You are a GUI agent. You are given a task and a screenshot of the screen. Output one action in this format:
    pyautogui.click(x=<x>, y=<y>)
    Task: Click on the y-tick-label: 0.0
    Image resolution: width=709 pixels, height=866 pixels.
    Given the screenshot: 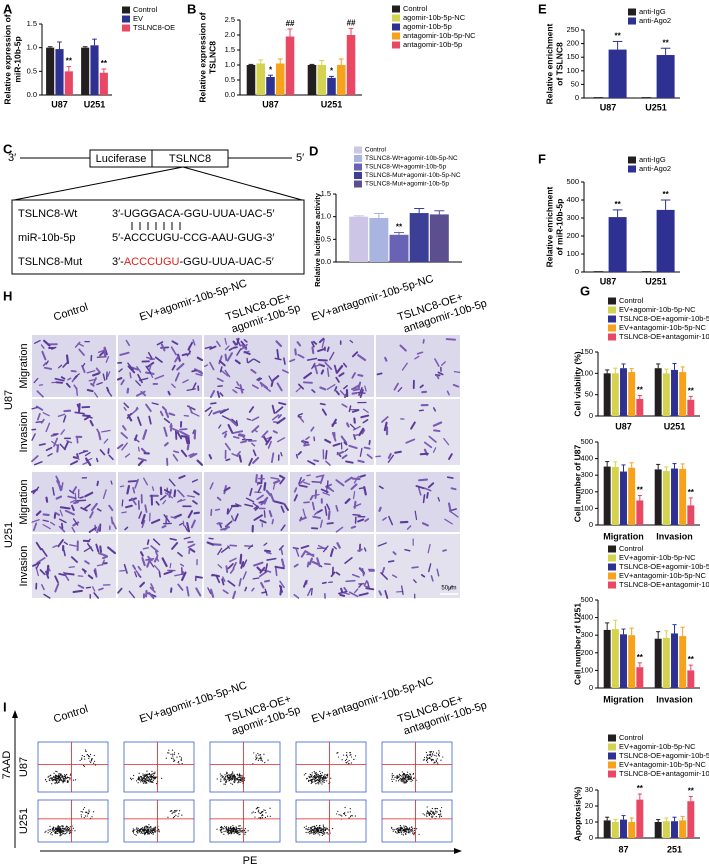 What is the action you would take?
    pyautogui.click(x=32, y=94)
    